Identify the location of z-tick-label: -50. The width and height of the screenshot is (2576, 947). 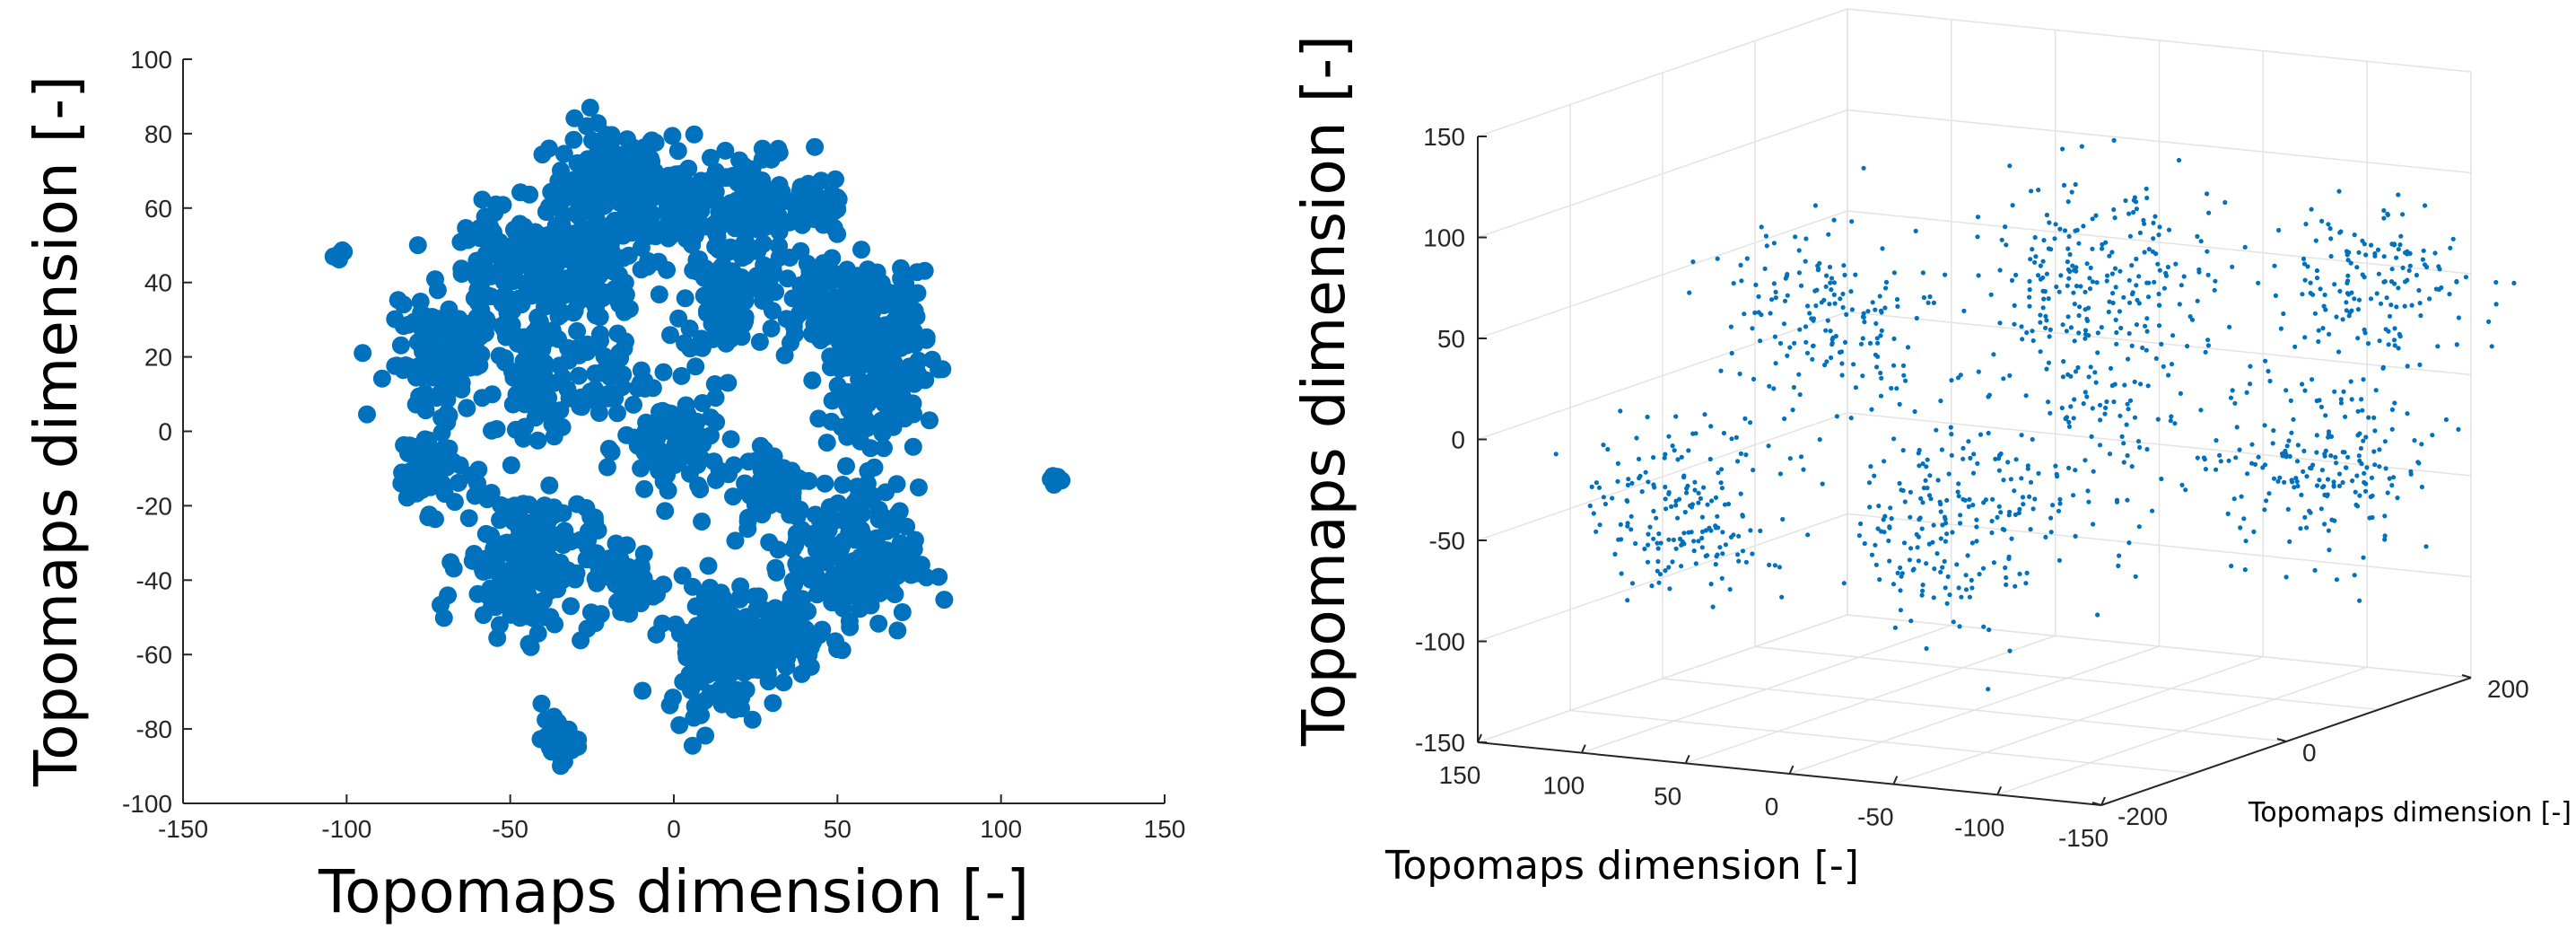
(1447, 541).